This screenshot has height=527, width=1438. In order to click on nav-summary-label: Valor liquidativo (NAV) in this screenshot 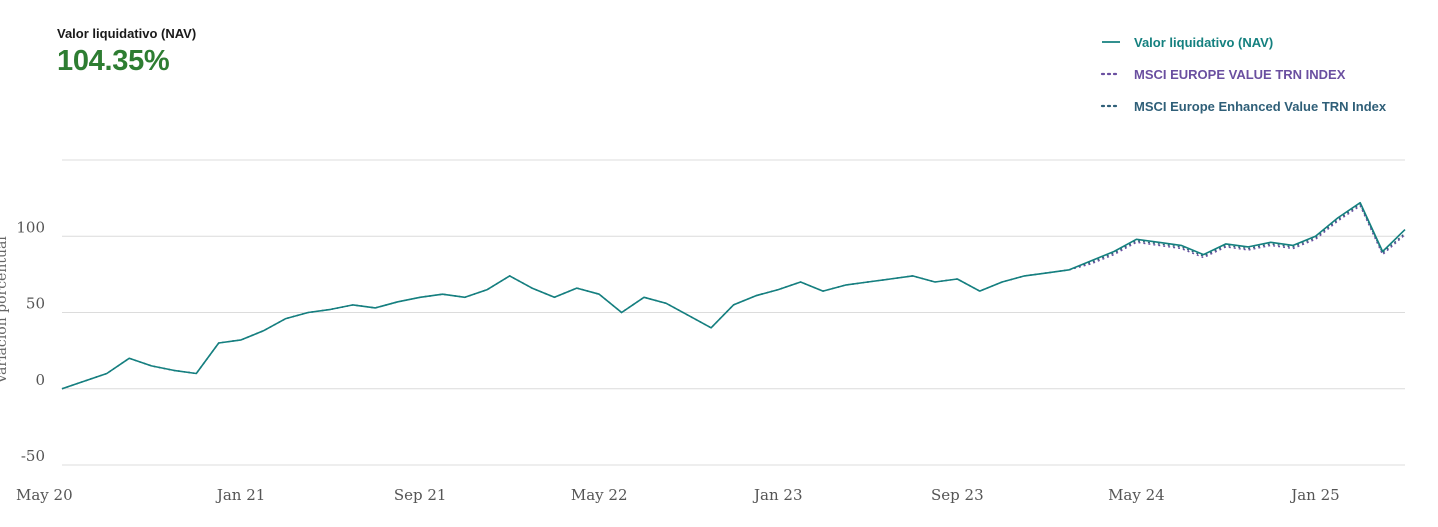, I will do `click(127, 33)`.